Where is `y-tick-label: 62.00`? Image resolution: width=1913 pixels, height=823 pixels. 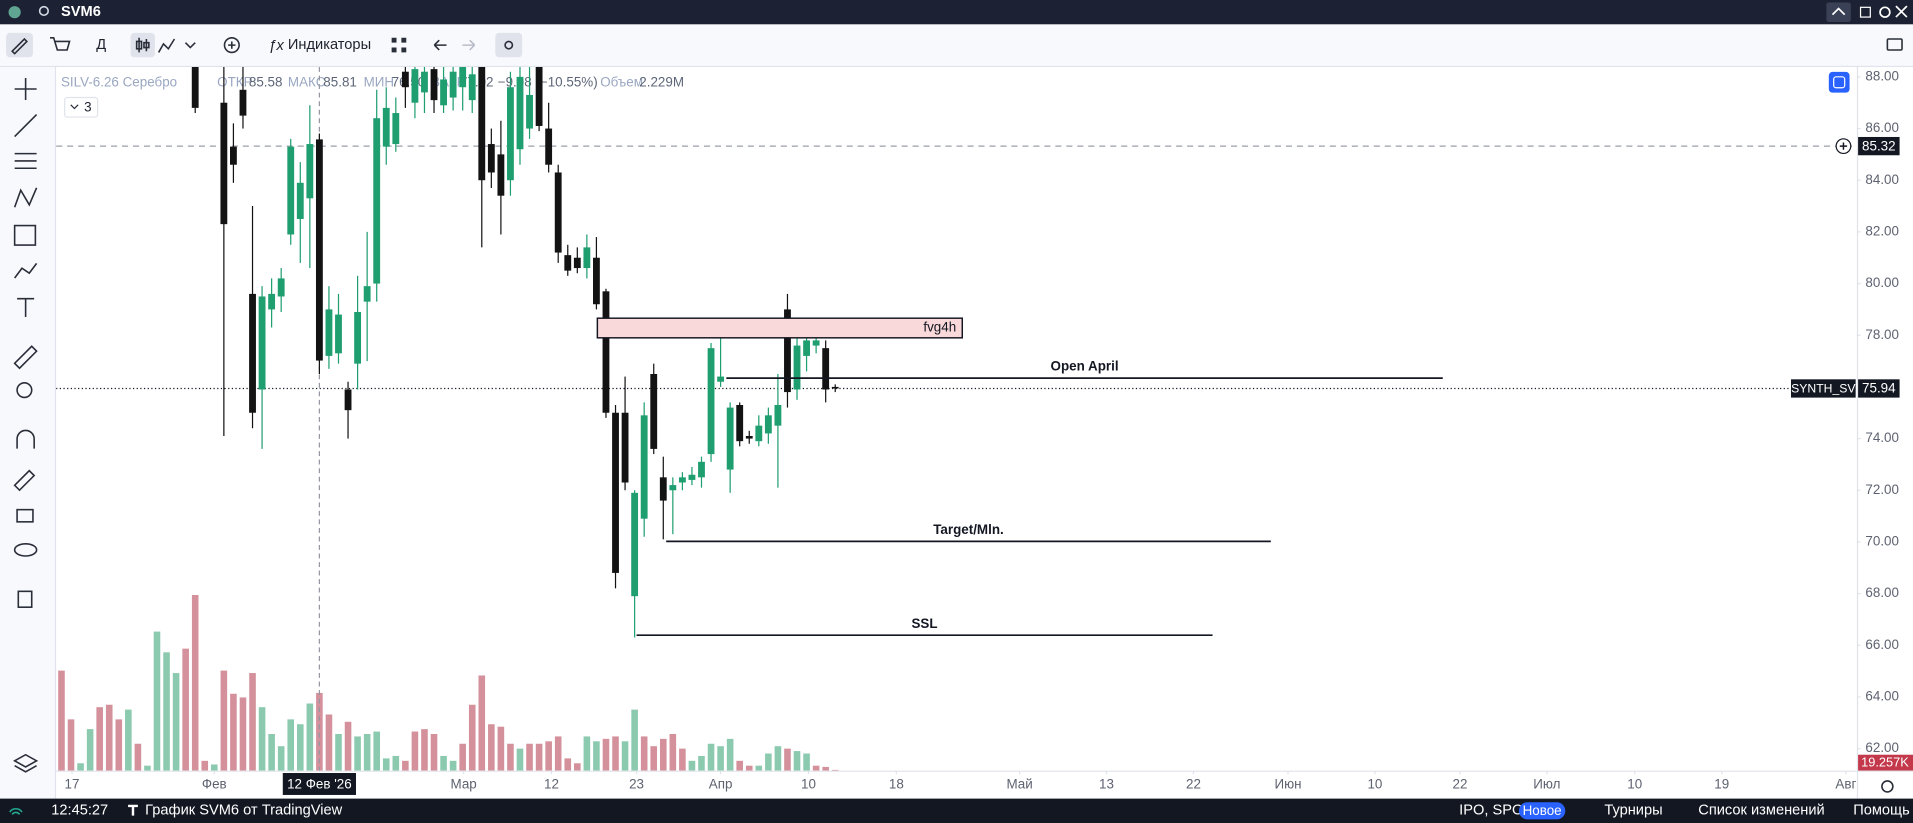
y-tick-label: 62.00 is located at coordinates (1882, 747).